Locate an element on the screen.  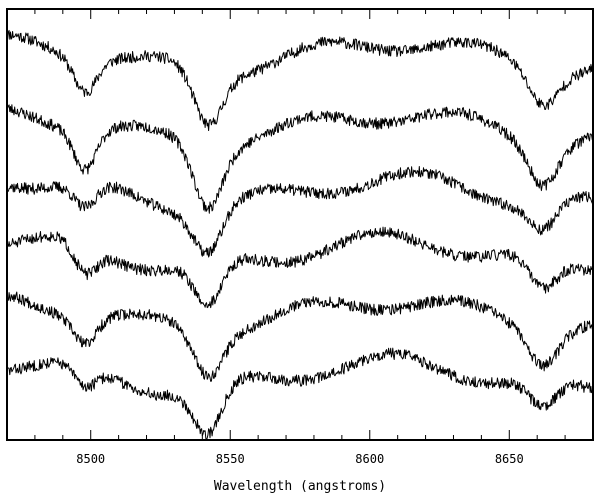
x-tick-label-8550: 8550 is located at coordinates (230, 459).